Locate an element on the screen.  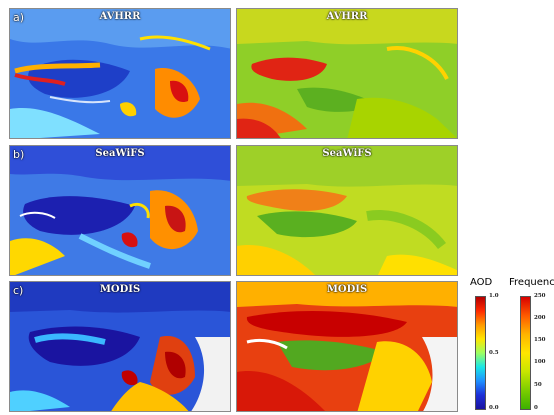
frequency-map-modis: MODIS is located at coordinates (347, 346).